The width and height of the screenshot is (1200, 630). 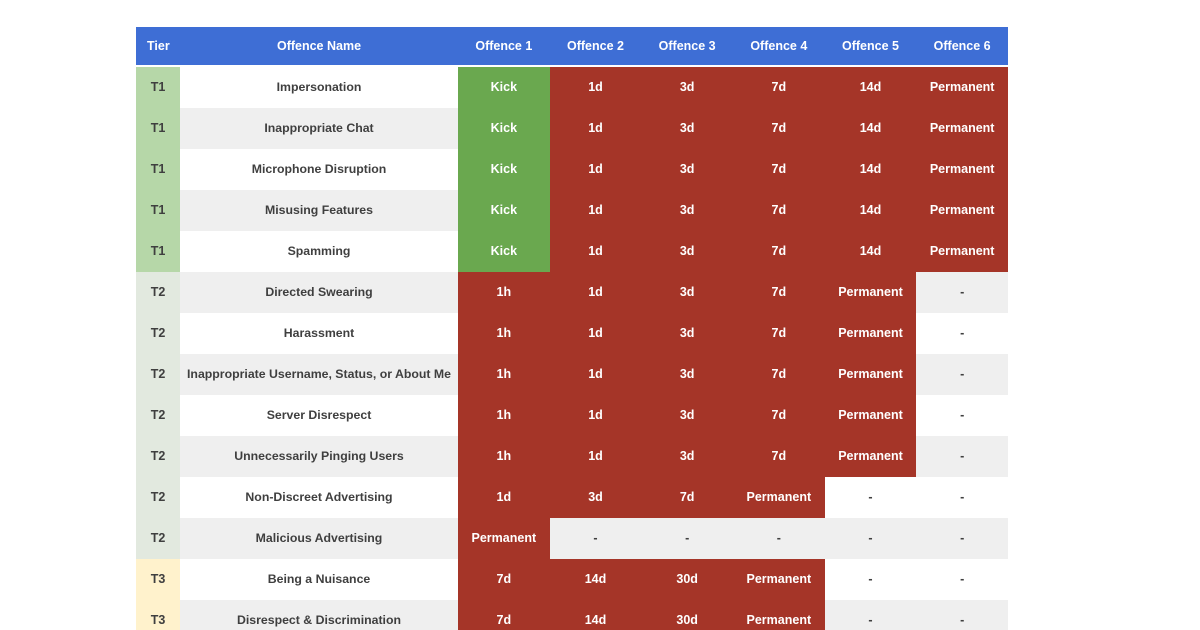 What do you see at coordinates (319, 497) in the screenshot?
I see `offence-name-cell: Non-Discreet Advertising` at bounding box center [319, 497].